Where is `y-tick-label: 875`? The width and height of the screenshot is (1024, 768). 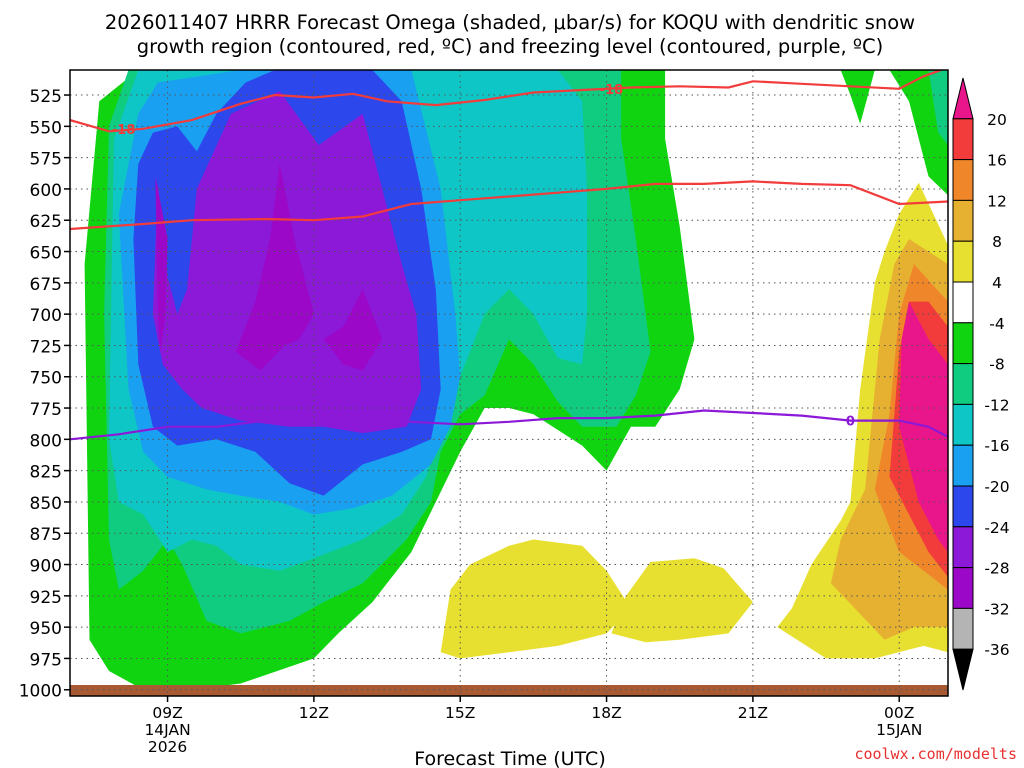 y-tick-label: 875 is located at coordinates (46, 535).